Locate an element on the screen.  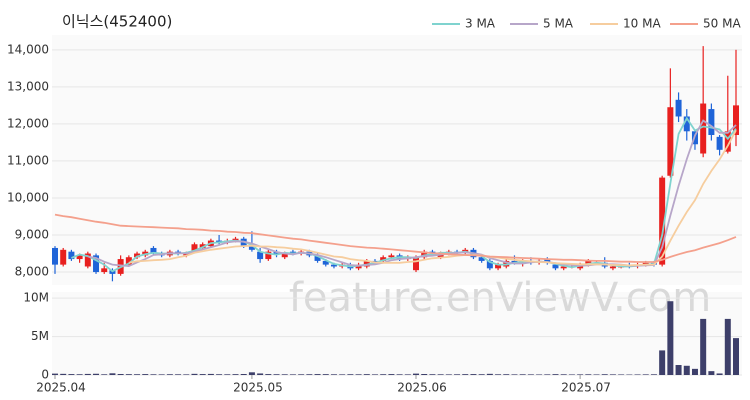
y-tick-label: 12,000 is located at coordinates (28, 123).